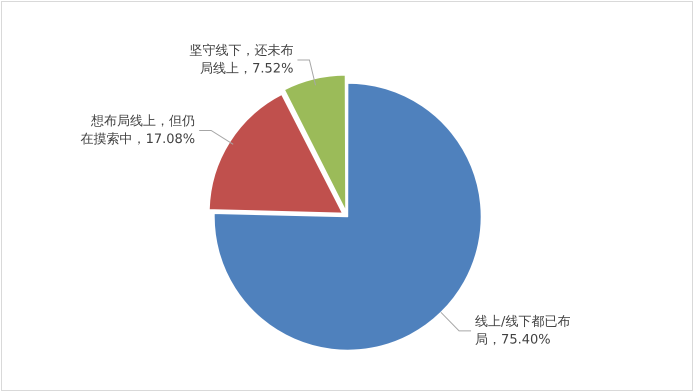  What do you see at coordinates (241, 59) in the screenshot?
I see `slice-label: 坚守线下，还未布局线上，7.52%` at bounding box center [241, 59].